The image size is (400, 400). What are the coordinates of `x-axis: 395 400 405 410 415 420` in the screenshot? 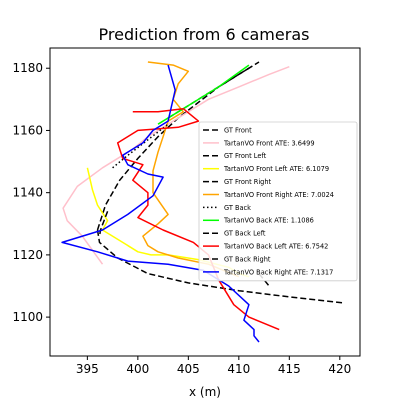 It's located at (213, 366).